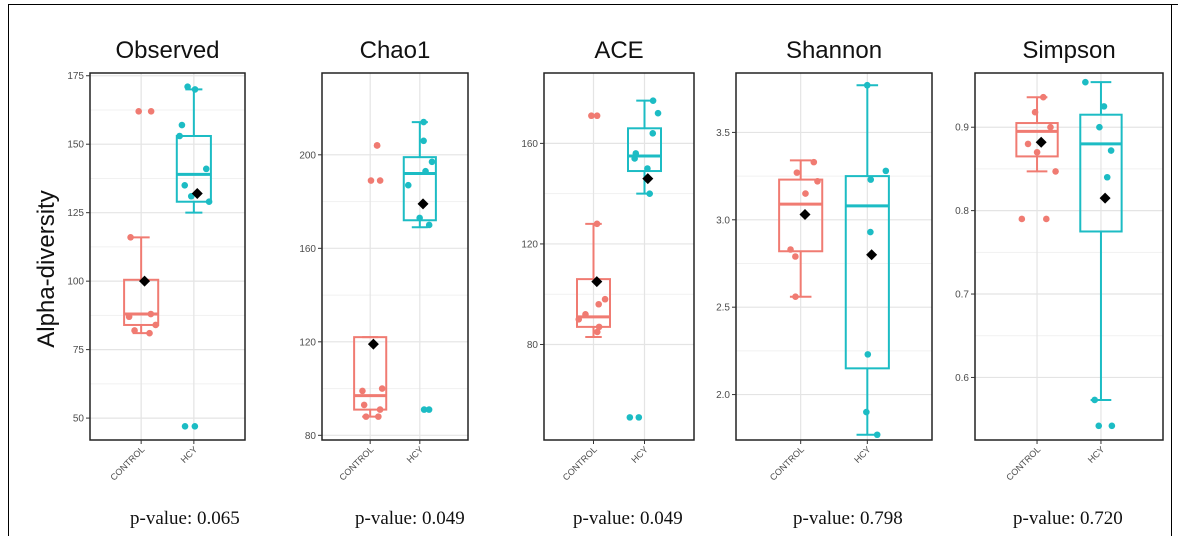  What do you see at coordinates (834, 50) in the screenshot?
I see `shannon-panel-title: Shannon` at bounding box center [834, 50].